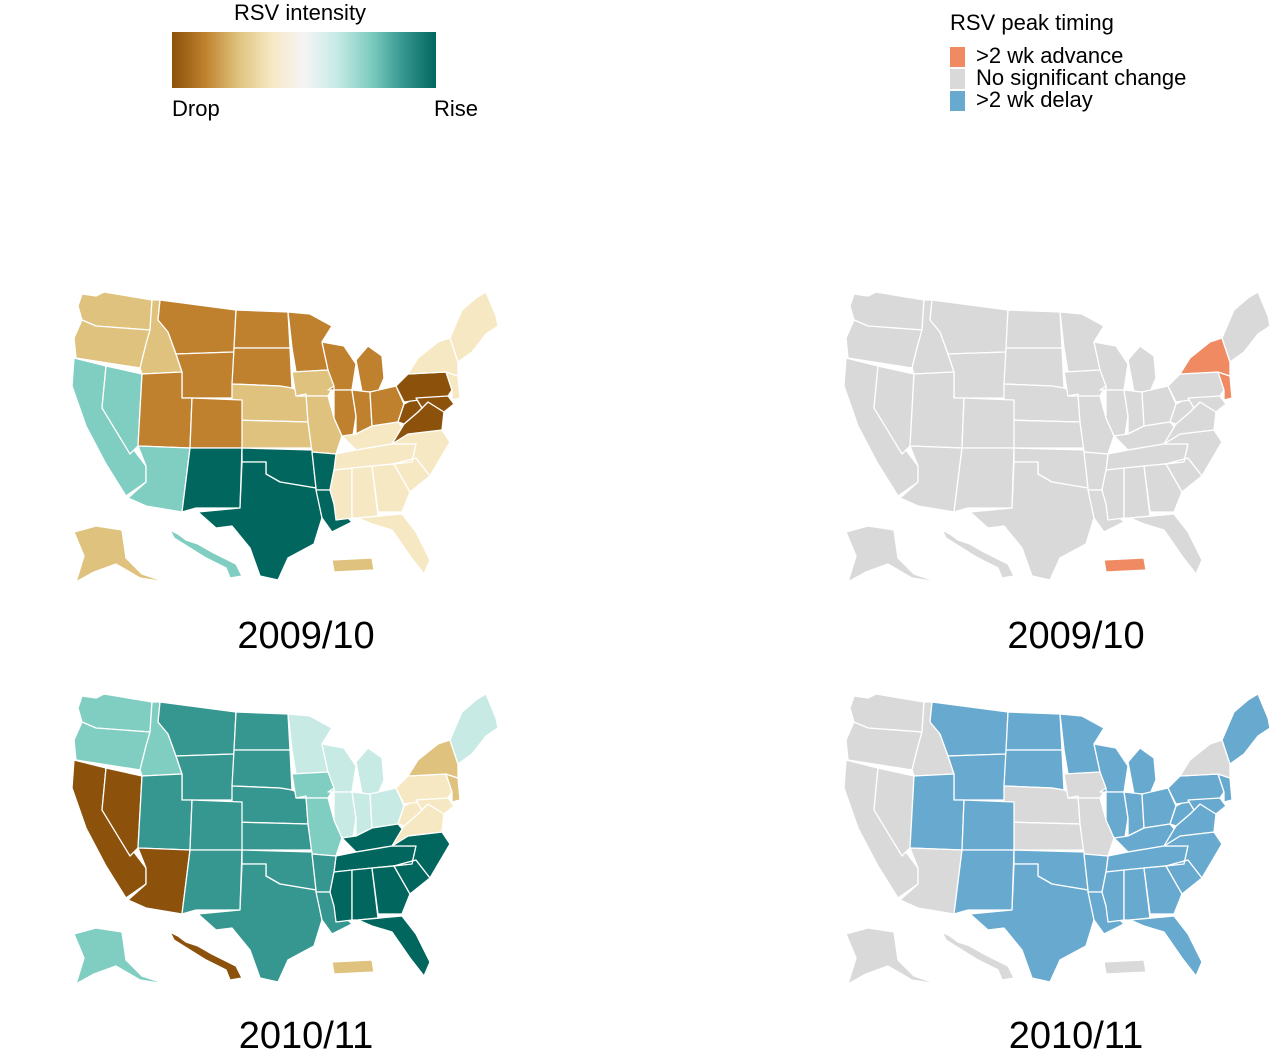 This screenshot has height=1058, width=1280. I want to click on timing-legend-title: RSV peak timing, so click(1032, 22).